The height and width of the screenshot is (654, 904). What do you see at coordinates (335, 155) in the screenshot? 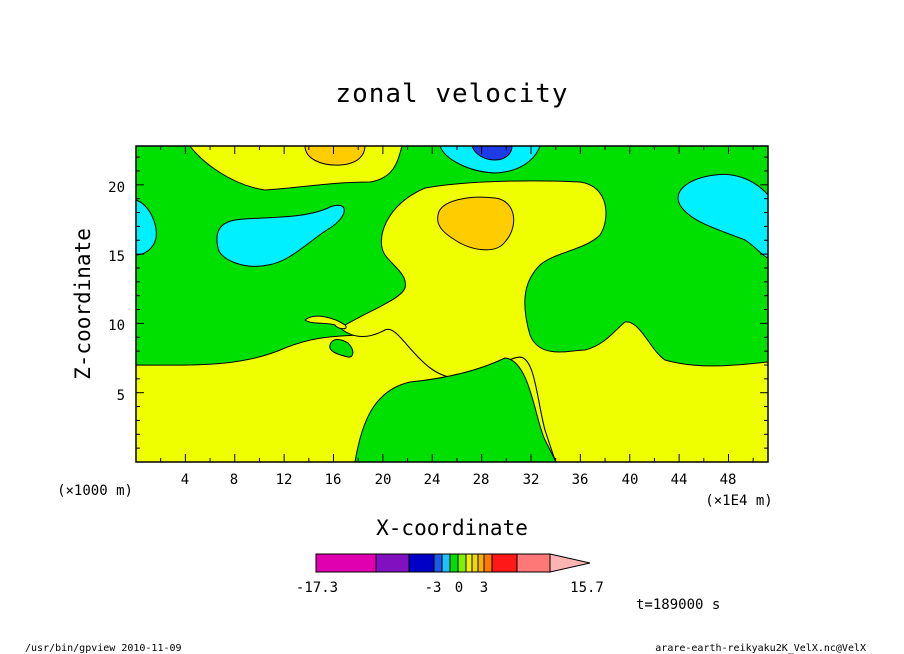
I see `contour-region-orange-top` at bounding box center [335, 155].